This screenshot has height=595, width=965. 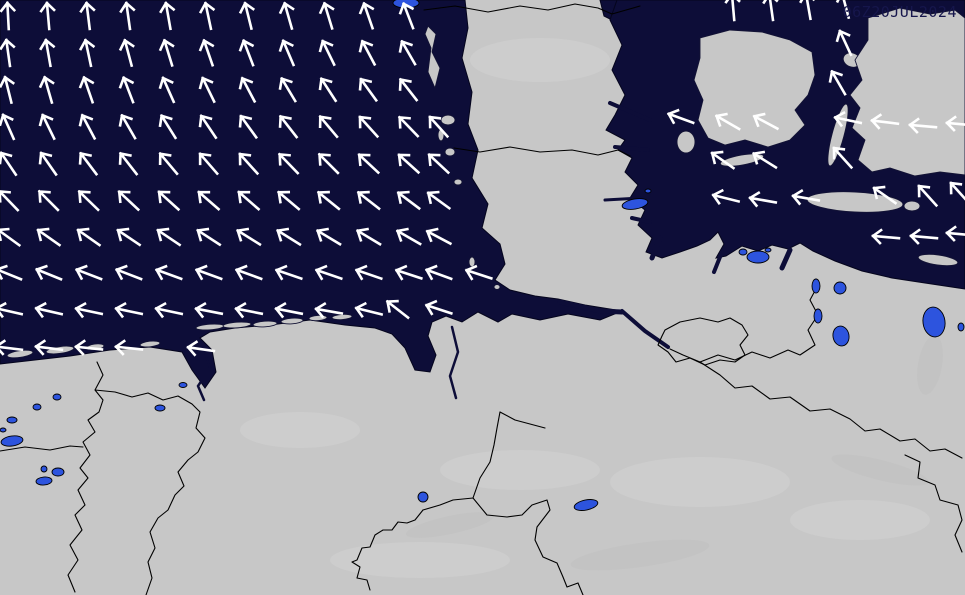 I want to click on island-fyn, so click(x=754, y=88).